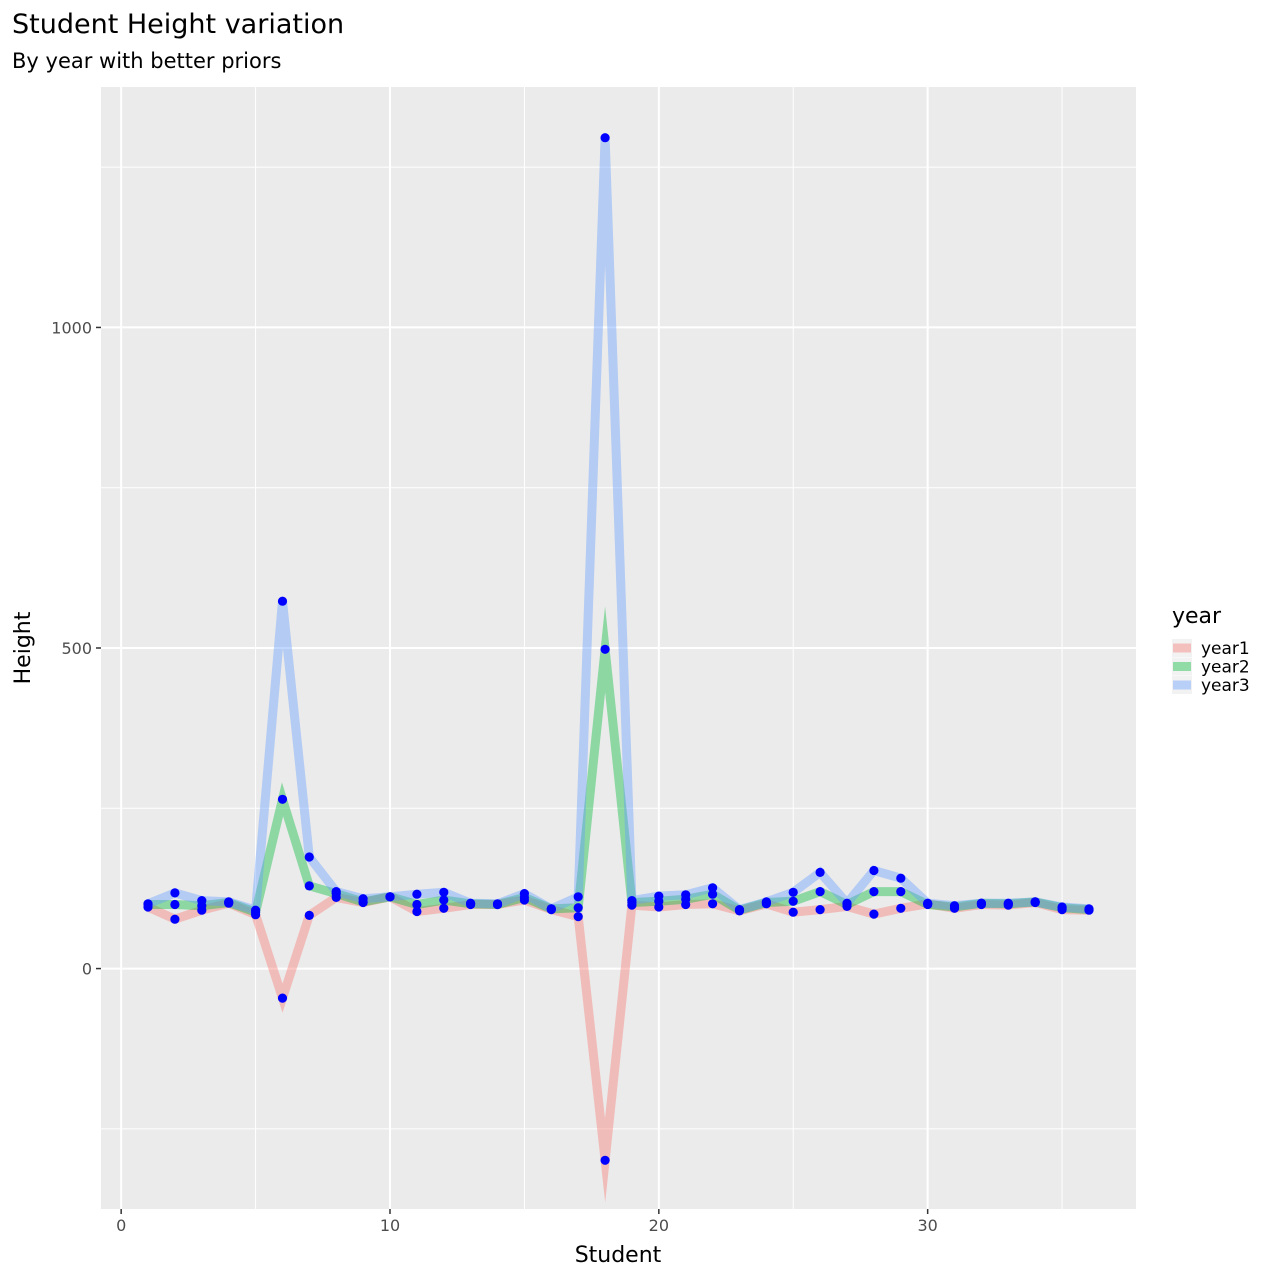 This screenshot has width=1280, height=1284. I want to click on x-tick-label: 30, so click(927, 1225).